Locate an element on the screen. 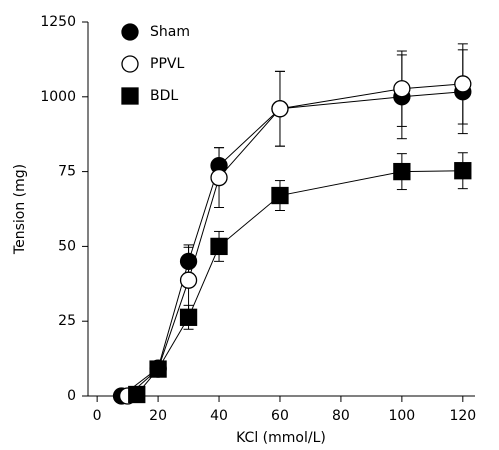  legend-label: Sham is located at coordinates (170, 32).